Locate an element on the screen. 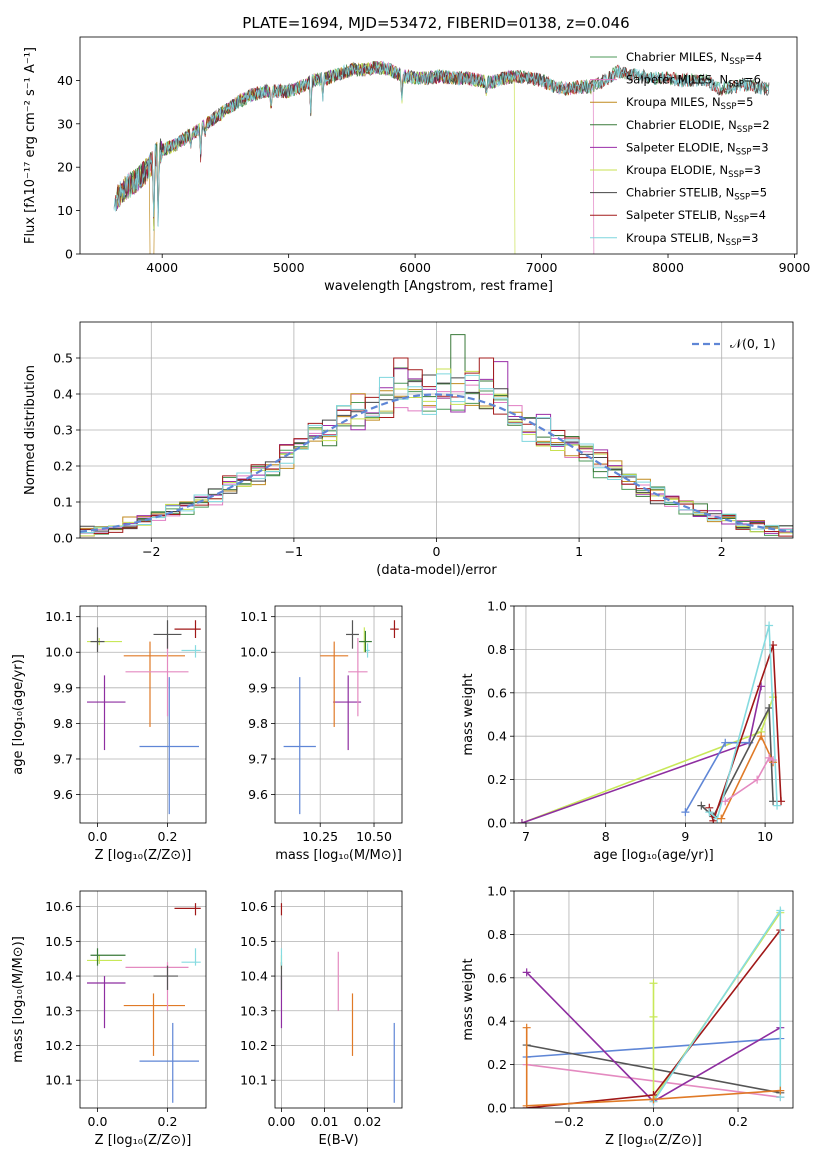  legend-count: =6 is located at coordinates (752, 80).